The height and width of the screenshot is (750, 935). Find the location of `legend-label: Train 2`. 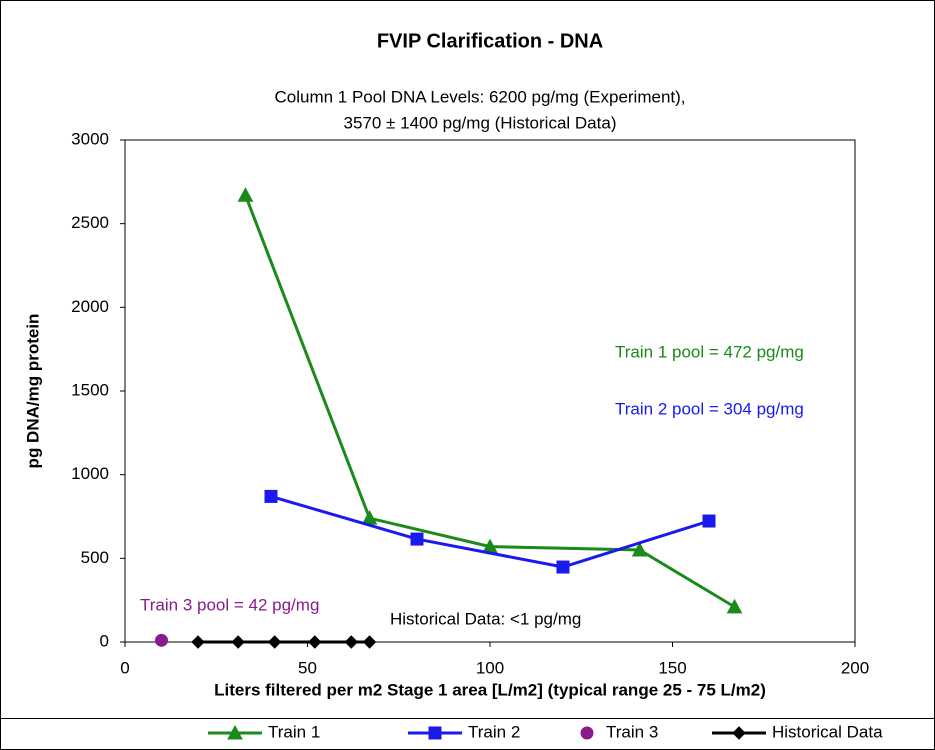

legend-label: Train 2 is located at coordinates (494, 731).